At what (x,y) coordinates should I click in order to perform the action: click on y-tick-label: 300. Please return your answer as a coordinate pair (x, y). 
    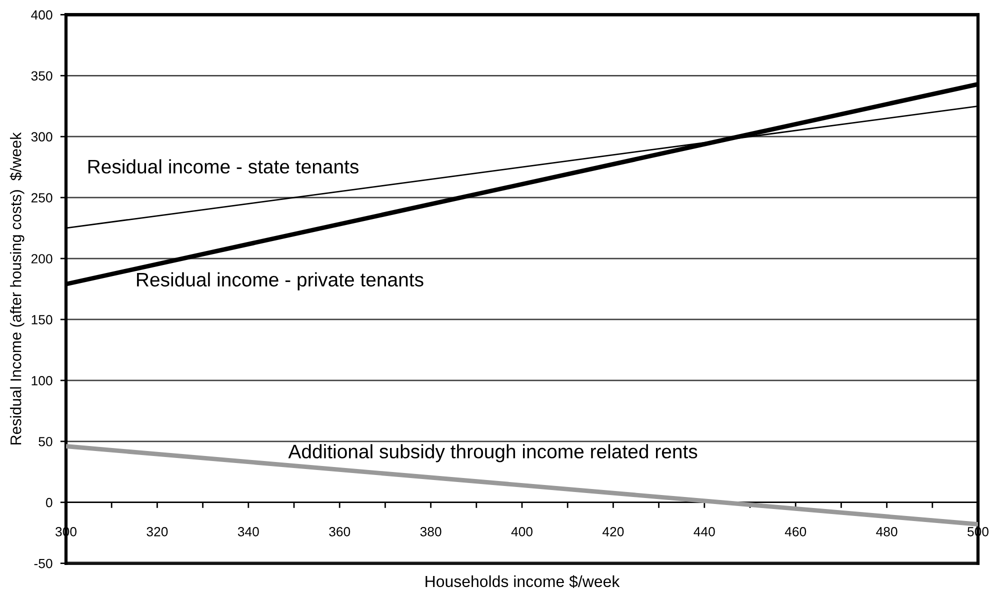
    Looking at the image, I should click on (41, 137).